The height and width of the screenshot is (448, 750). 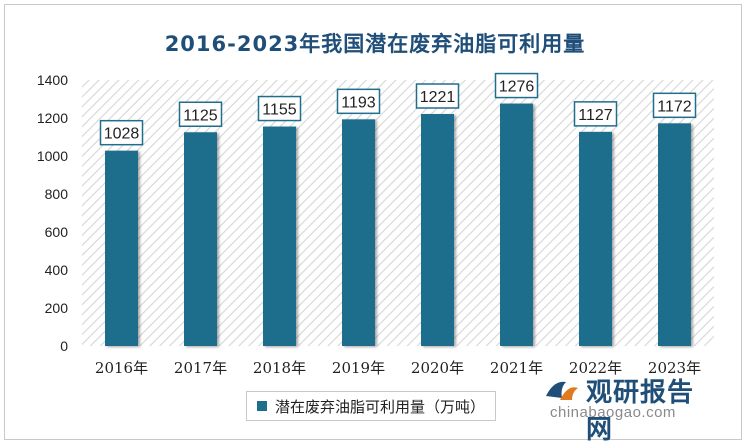 What do you see at coordinates (516, 368) in the screenshot?
I see `x-tick-label: 2021年` at bounding box center [516, 368].